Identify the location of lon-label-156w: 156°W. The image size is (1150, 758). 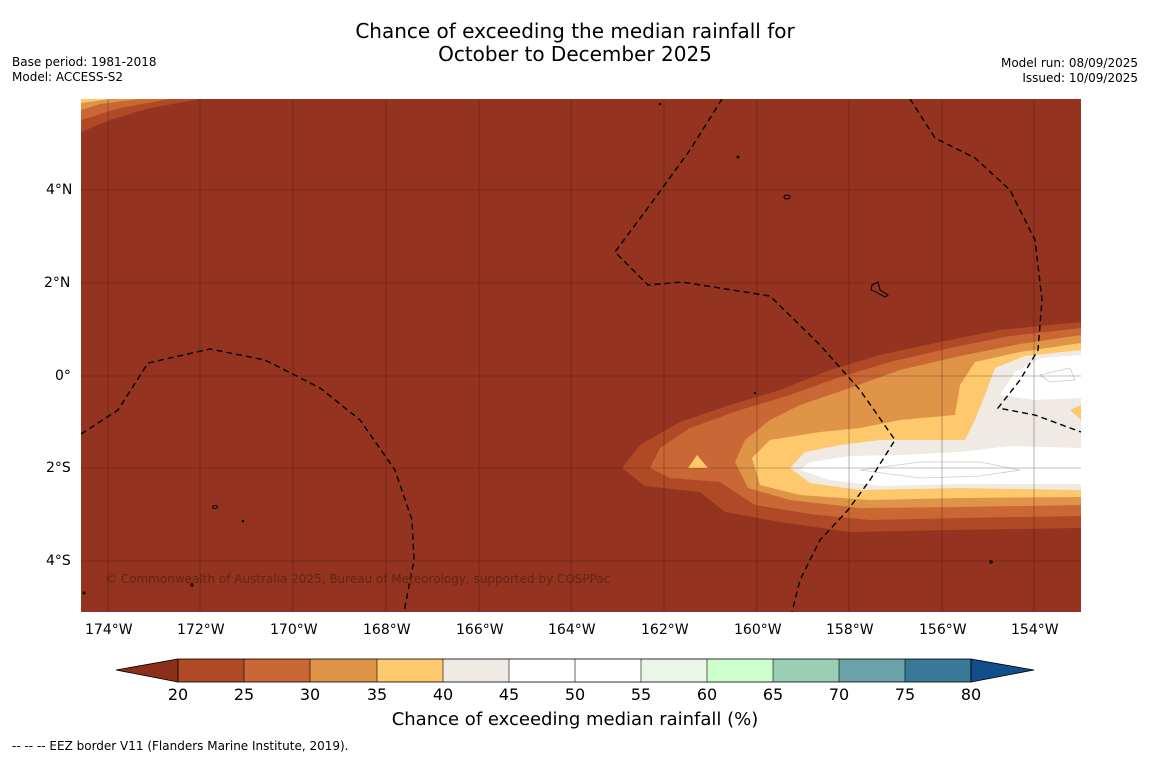
(943, 630).